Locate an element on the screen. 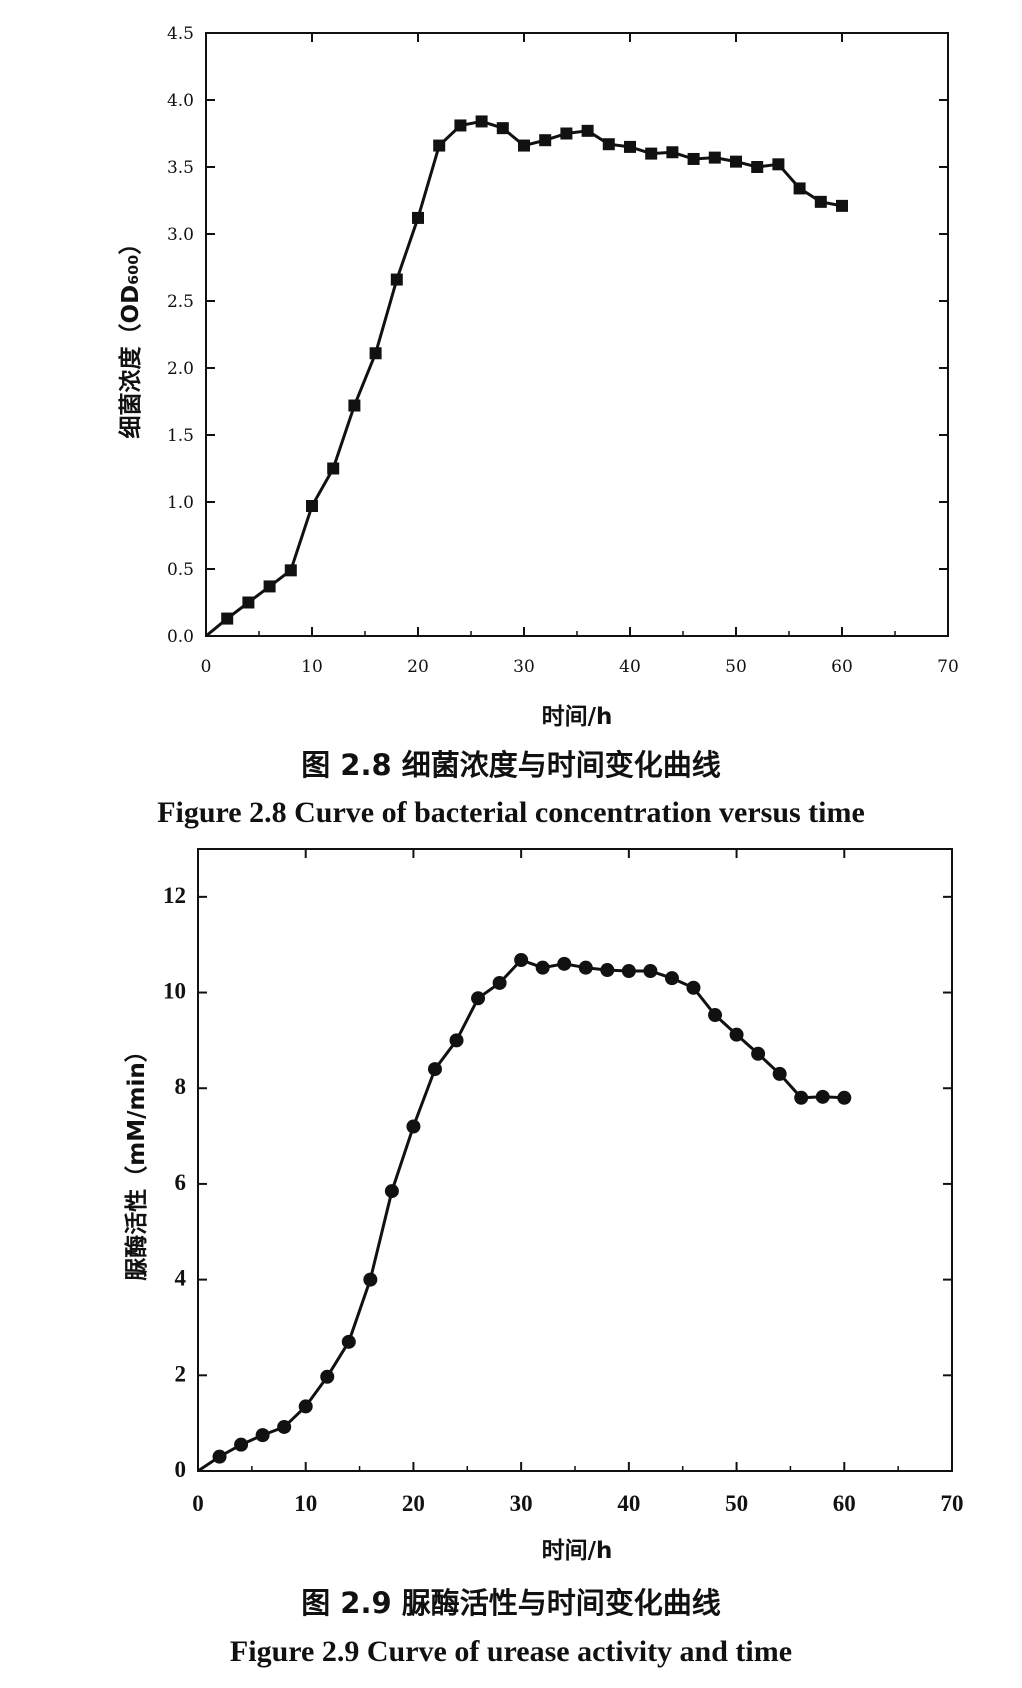 The width and height of the screenshot is (1022, 1688). y-tick-label: 2 is located at coordinates (181, 1373).